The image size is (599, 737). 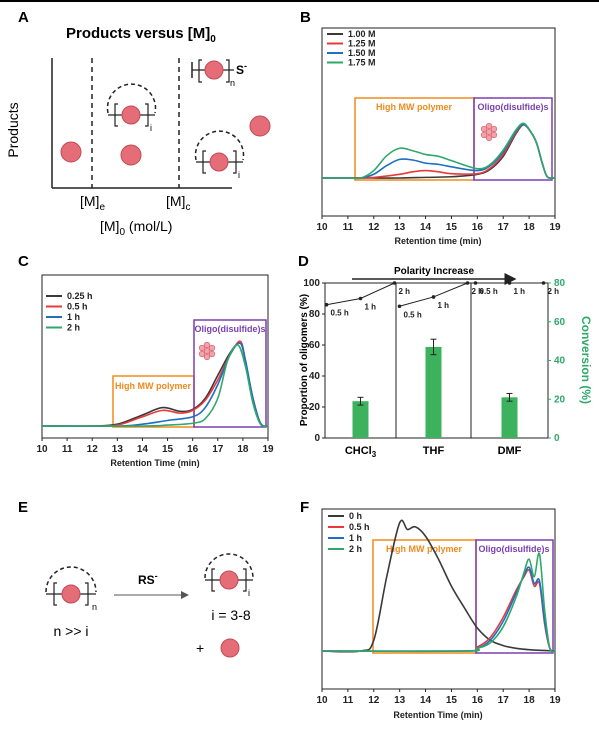 What do you see at coordinates (13, 129) in the screenshot?
I see `panel-a-ylabel: Products` at bounding box center [13, 129].